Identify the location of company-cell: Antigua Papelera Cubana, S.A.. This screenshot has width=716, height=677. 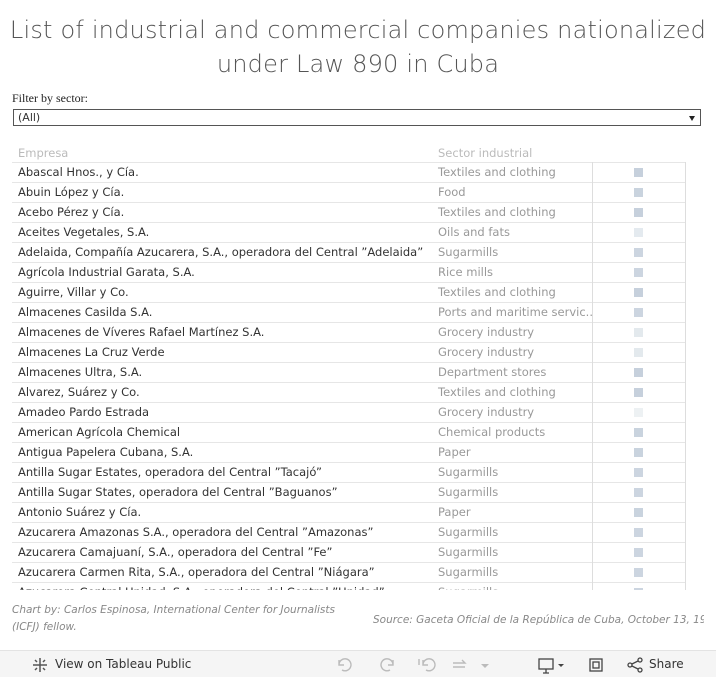
(106, 452).